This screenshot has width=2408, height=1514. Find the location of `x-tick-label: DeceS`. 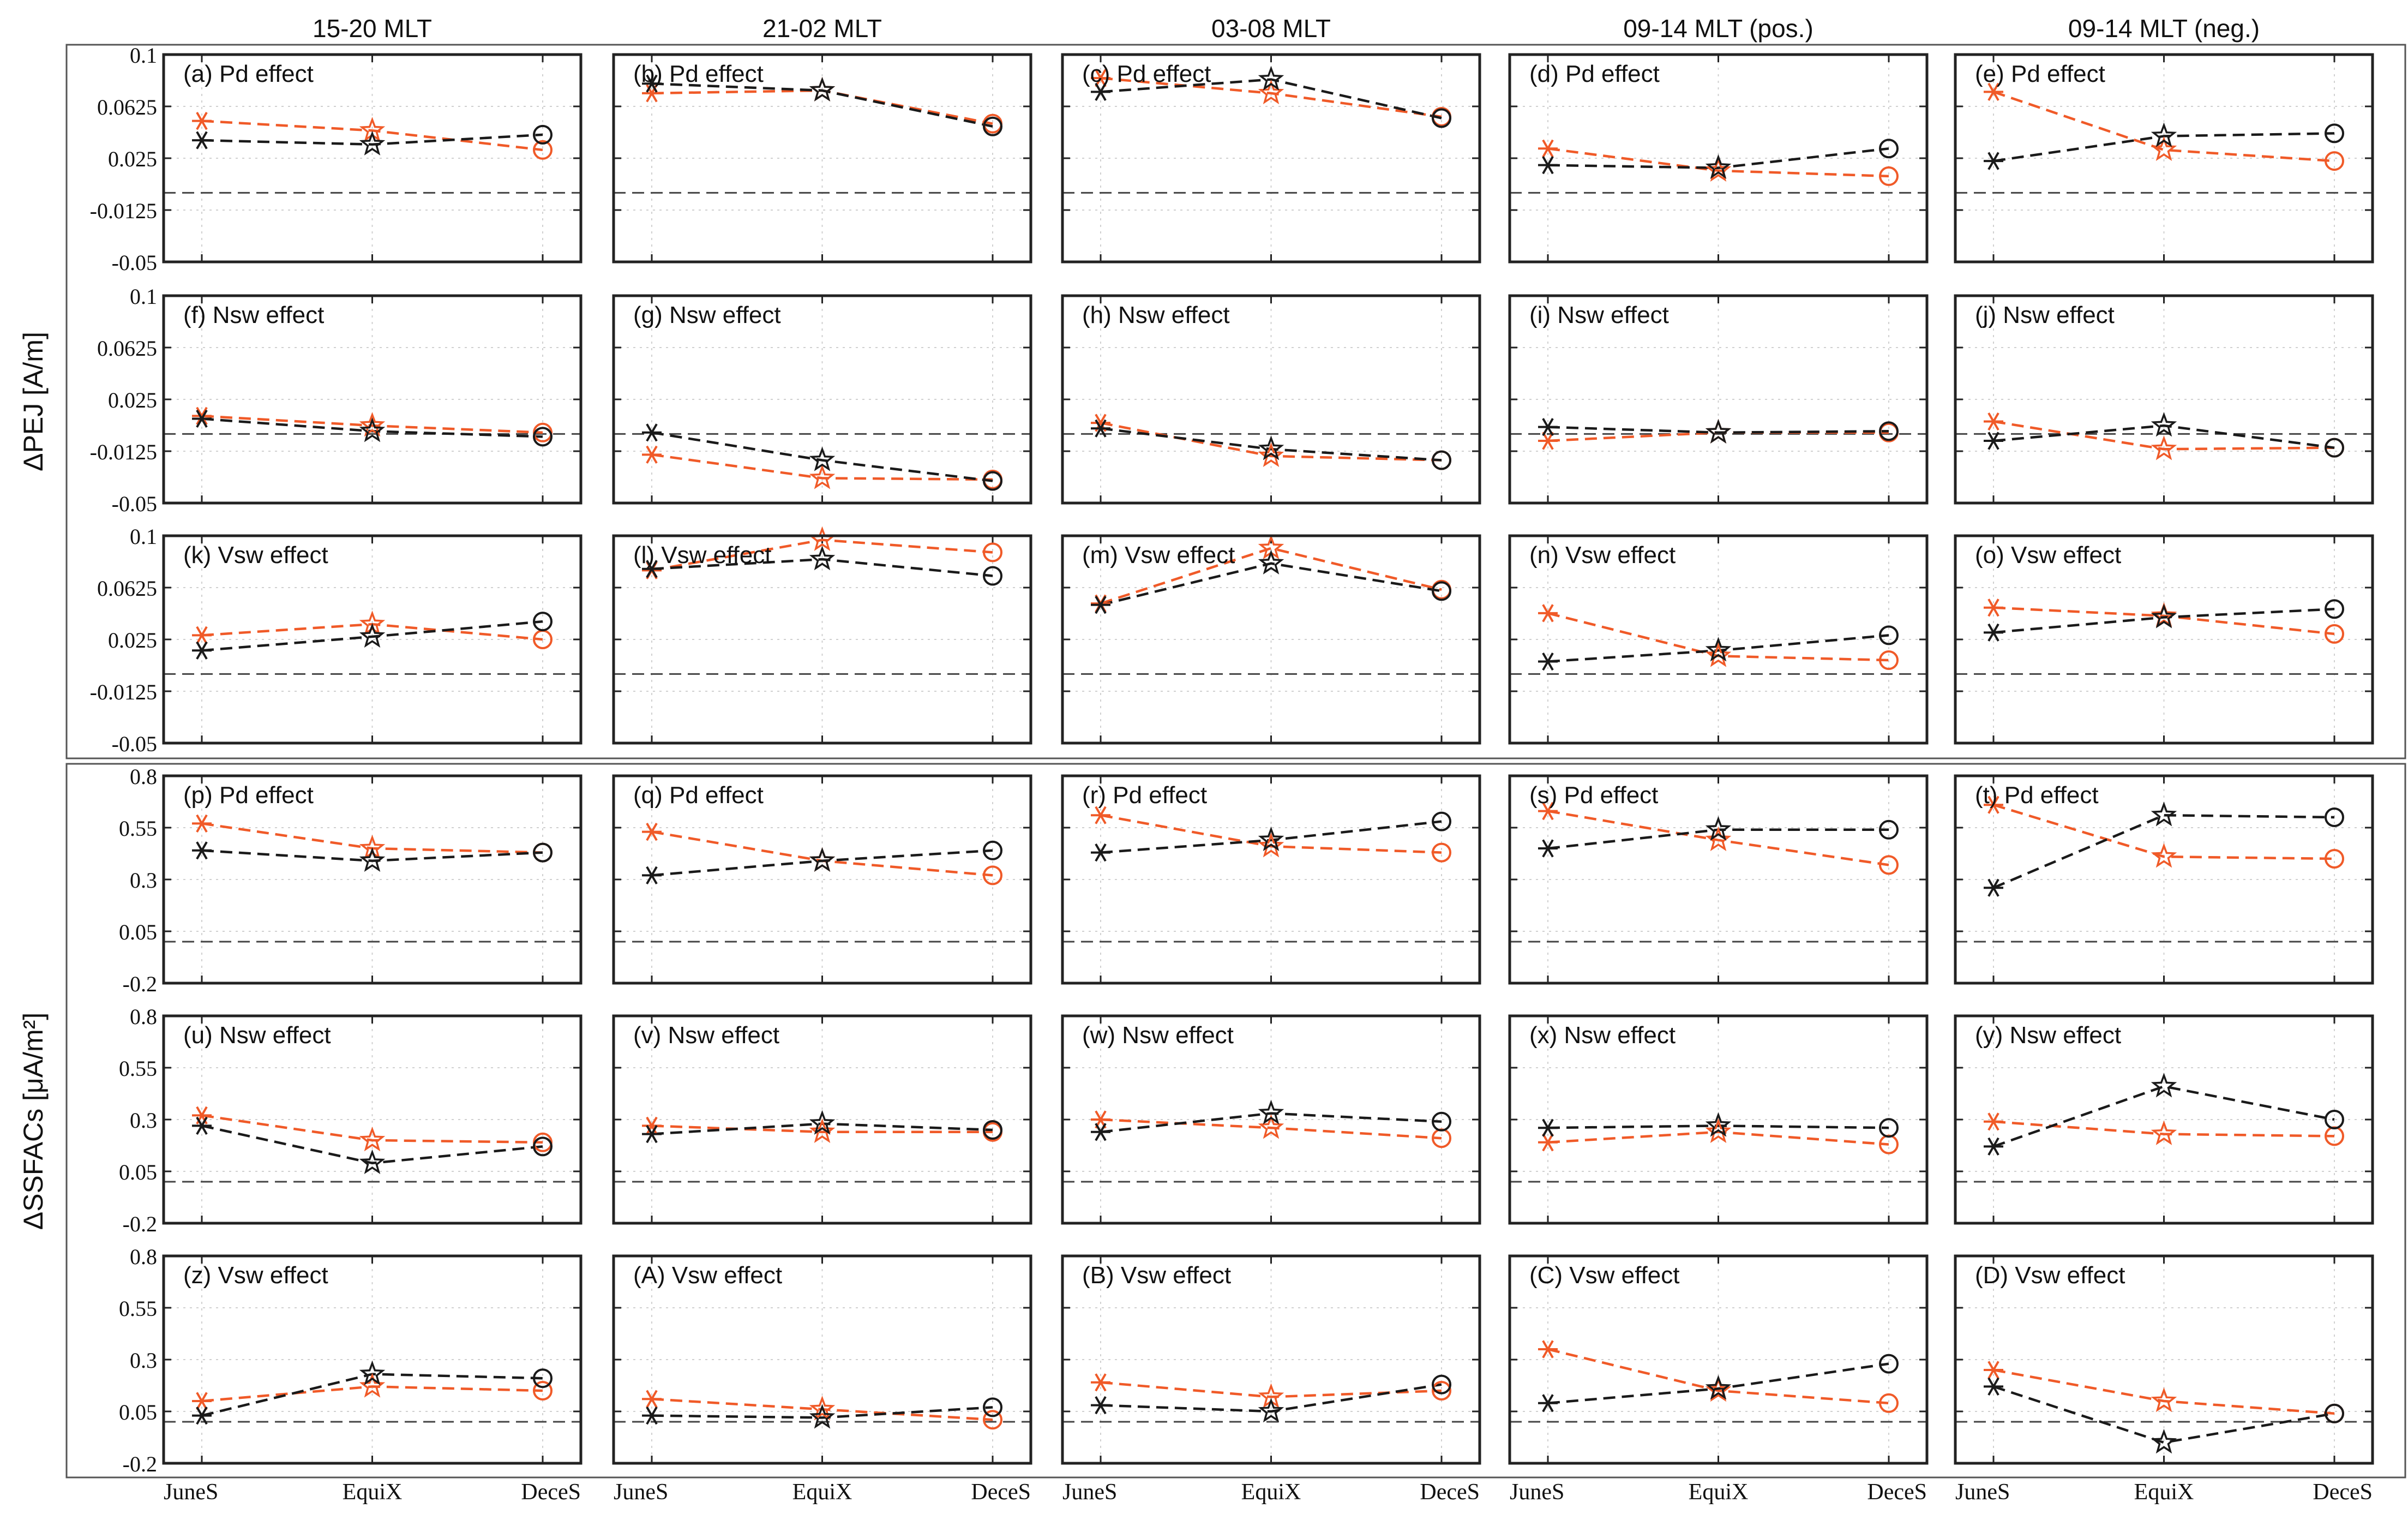

x-tick-label: DeceS is located at coordinates (1001, 1492).